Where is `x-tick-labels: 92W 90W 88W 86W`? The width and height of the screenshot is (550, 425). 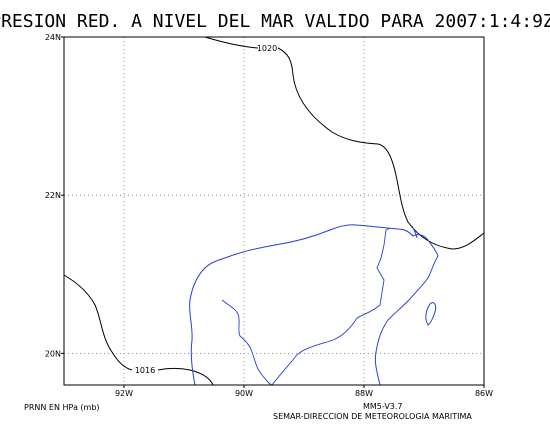
x-tick-labels: 92W 90W 88W 86W is located at coordinates (304, 391).